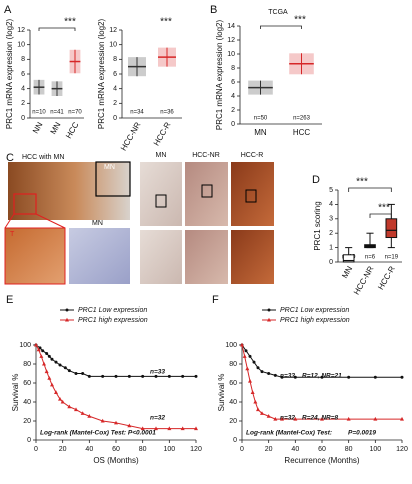 The width and height of the screenshot is (412, 484). What do you see at coordinates (10, 158) in the screenshot?
I see `panel-letter: C` at bounding box center [10, 158].